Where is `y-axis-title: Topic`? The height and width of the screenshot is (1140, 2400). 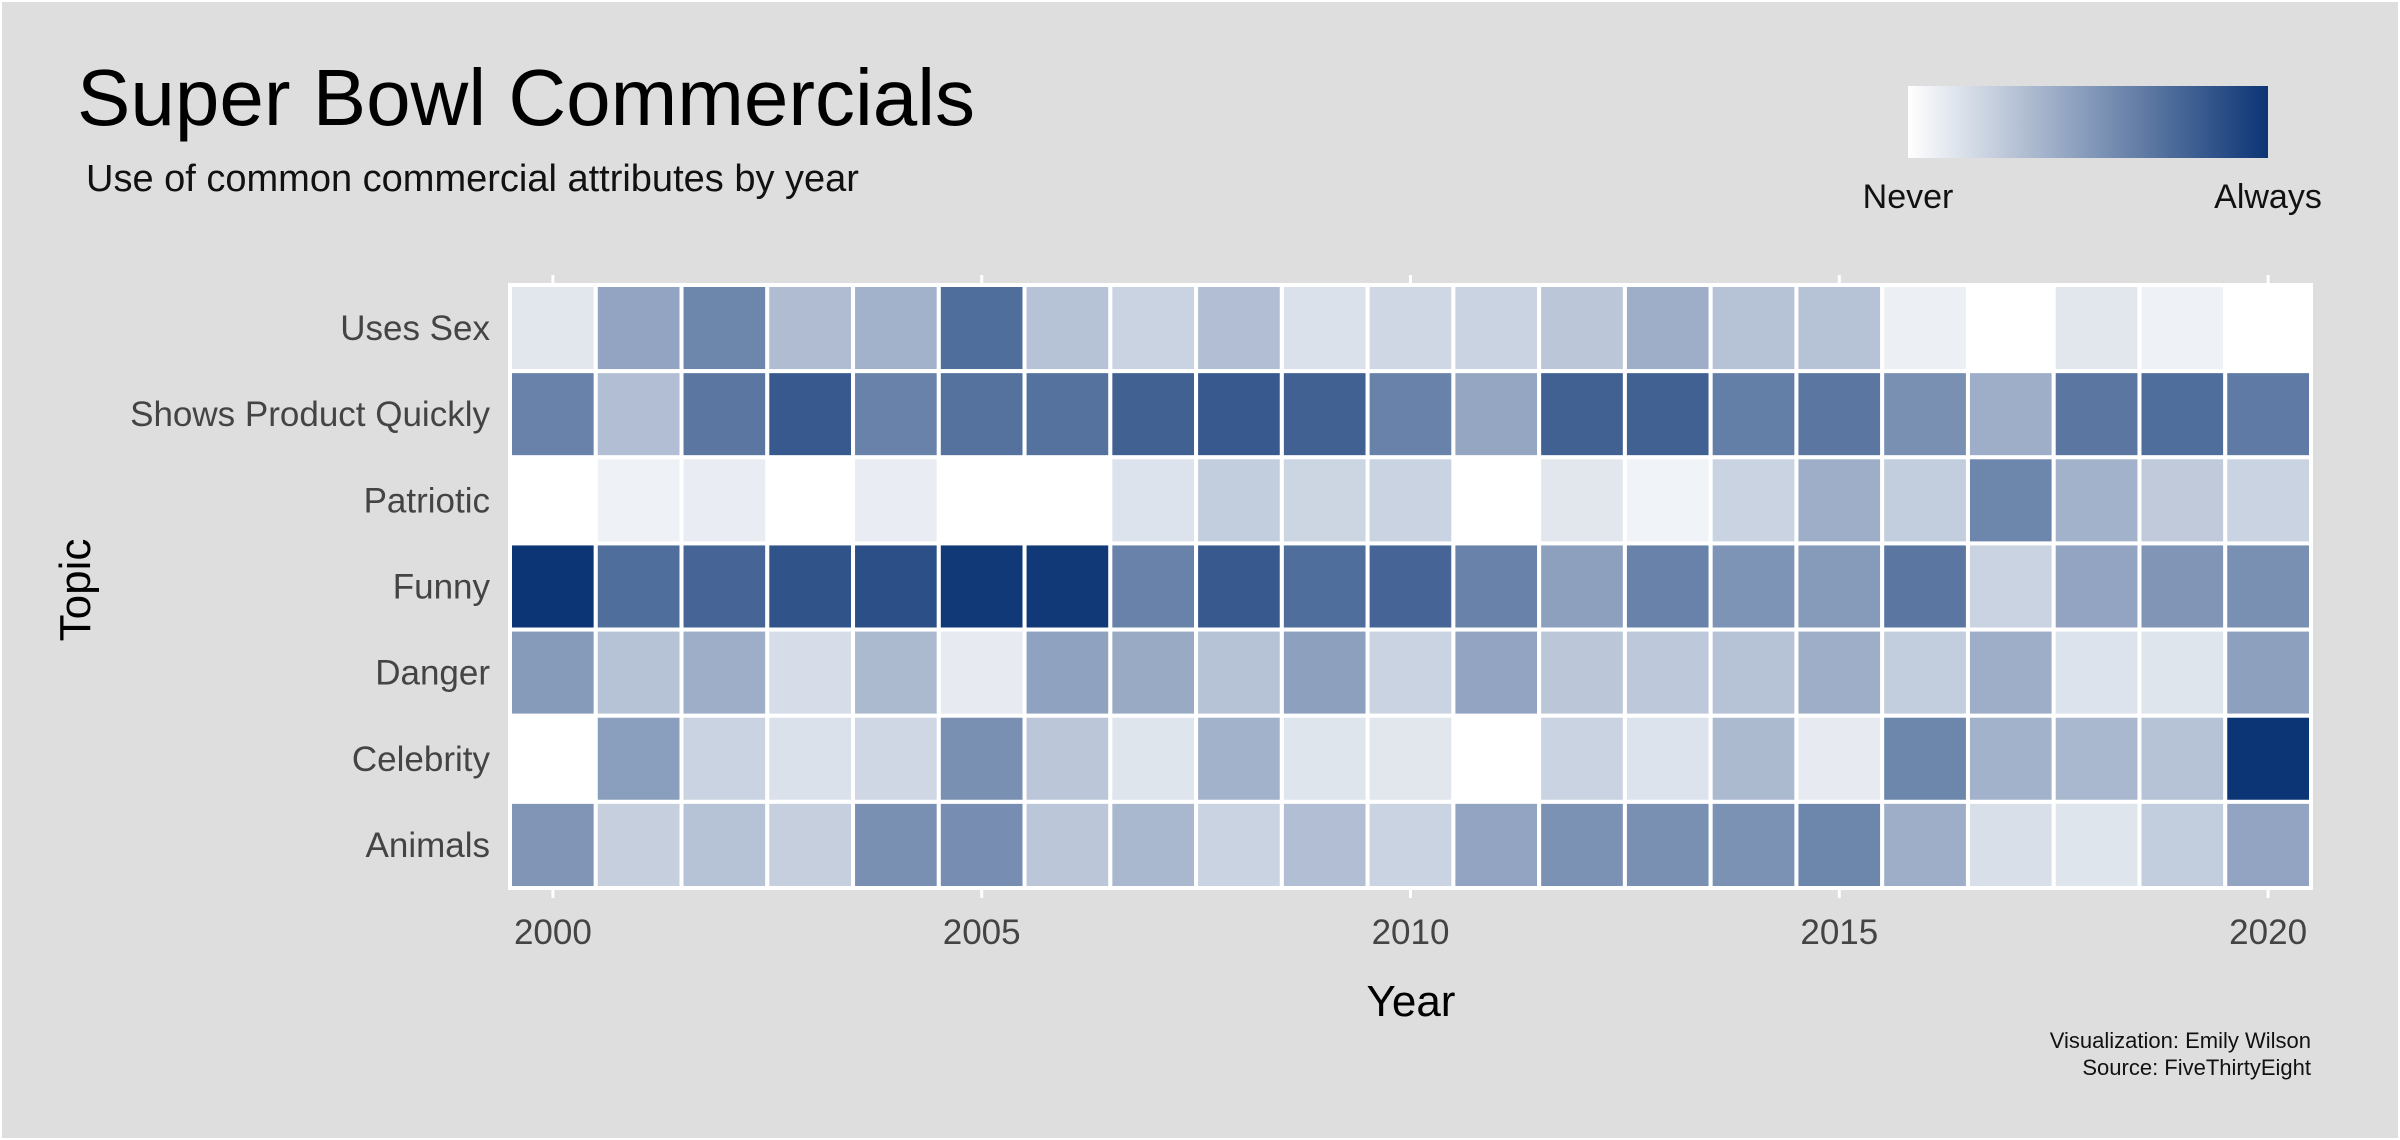 y-axis-title: Topic is located at coordinates (75, 590).